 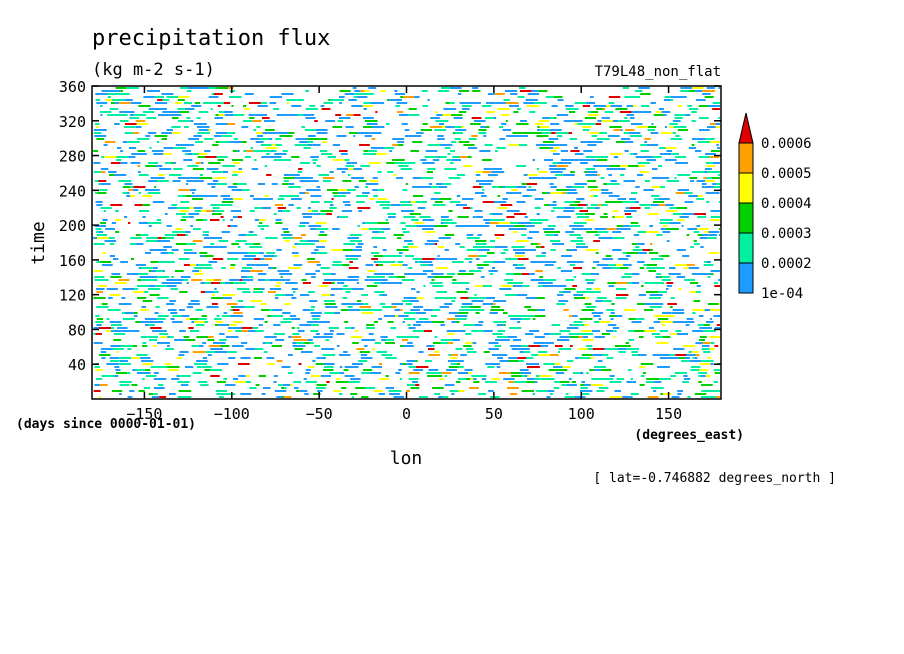 I want to click on colorbar-label: 0.0006, so click(x=786, y=144).